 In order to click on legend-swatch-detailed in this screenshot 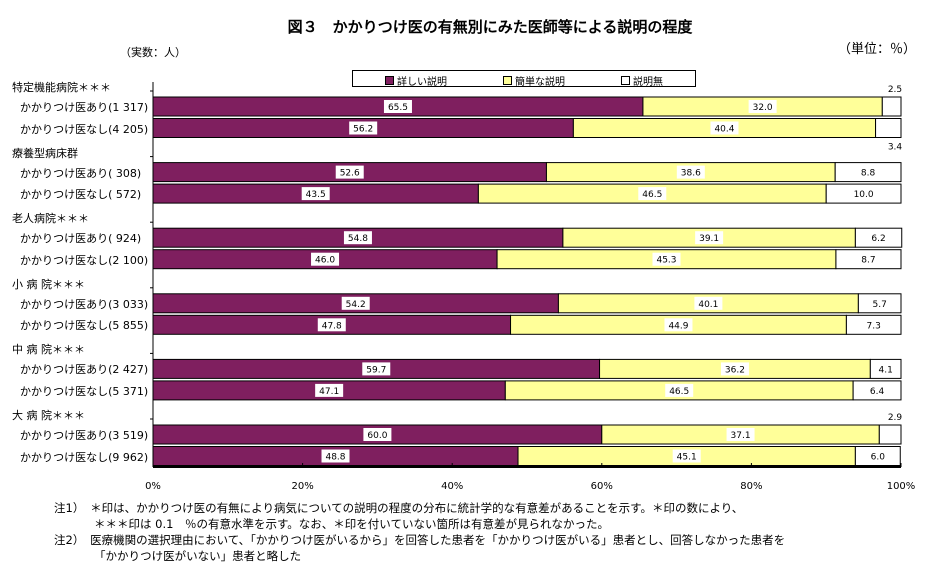, I will do `click(389, 80)`.